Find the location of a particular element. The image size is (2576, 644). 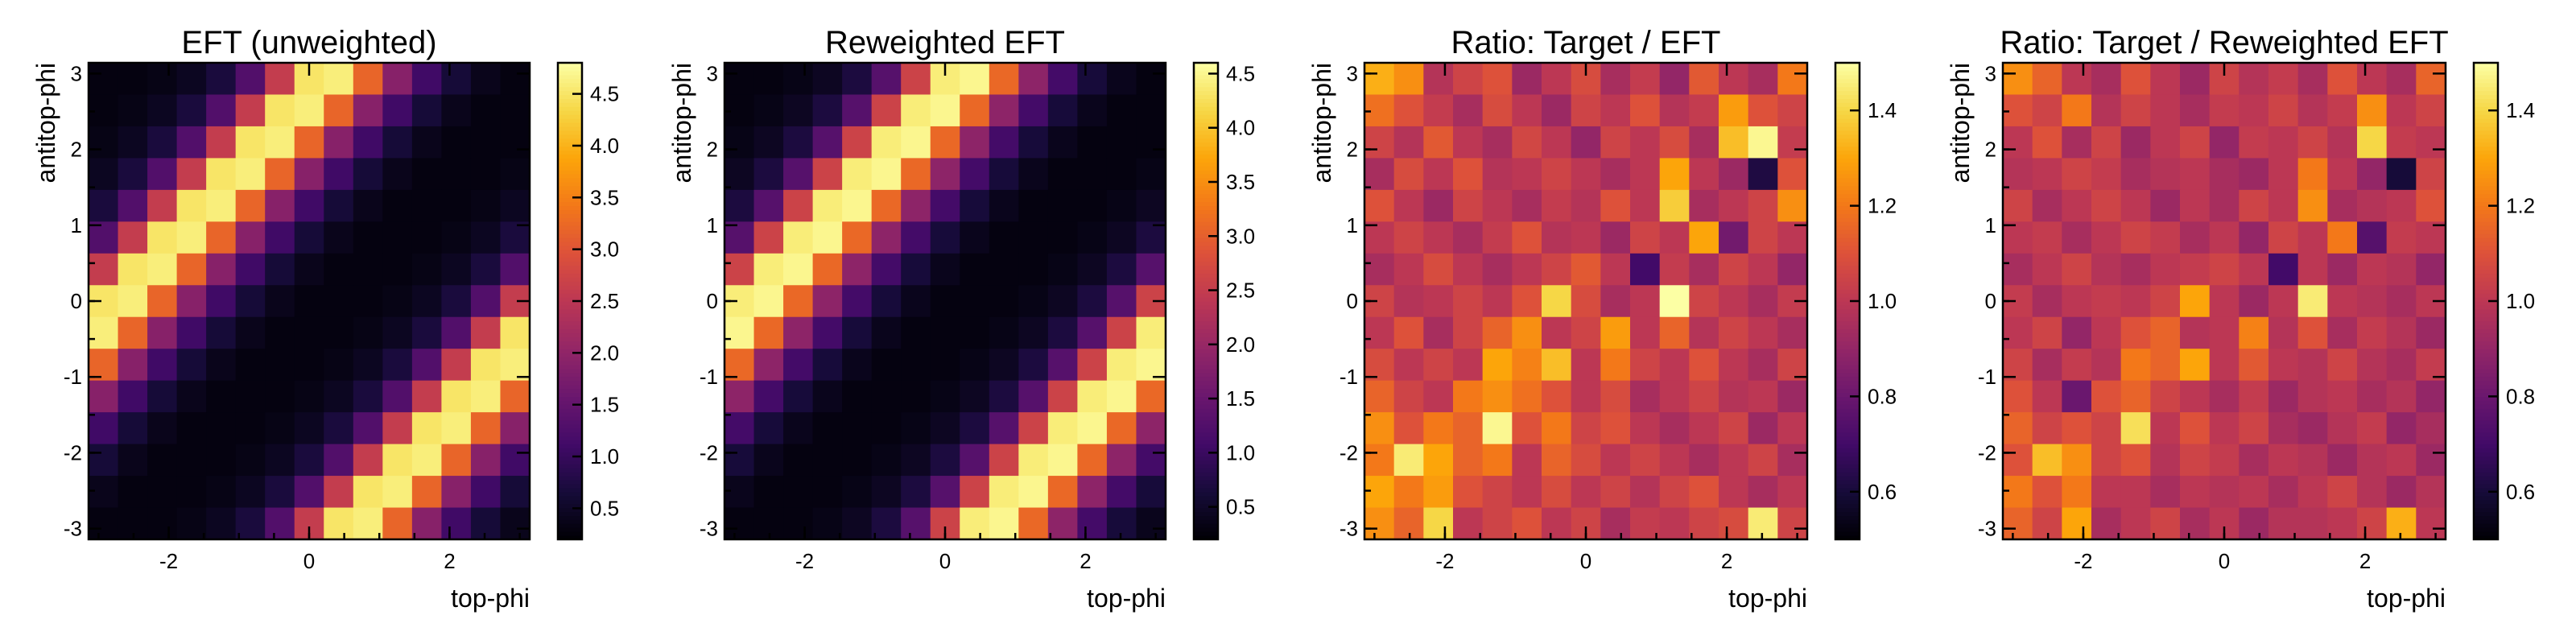

x-tick-label: 0 is located at coordinates (309, 561).